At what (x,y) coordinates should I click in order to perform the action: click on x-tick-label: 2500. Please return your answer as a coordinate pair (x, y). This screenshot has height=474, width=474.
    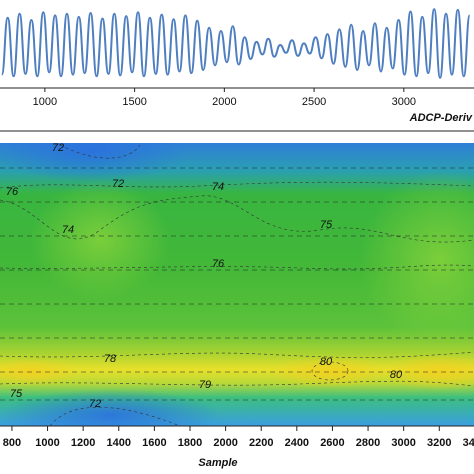
    Looking at the image, I should click on (314, 102).